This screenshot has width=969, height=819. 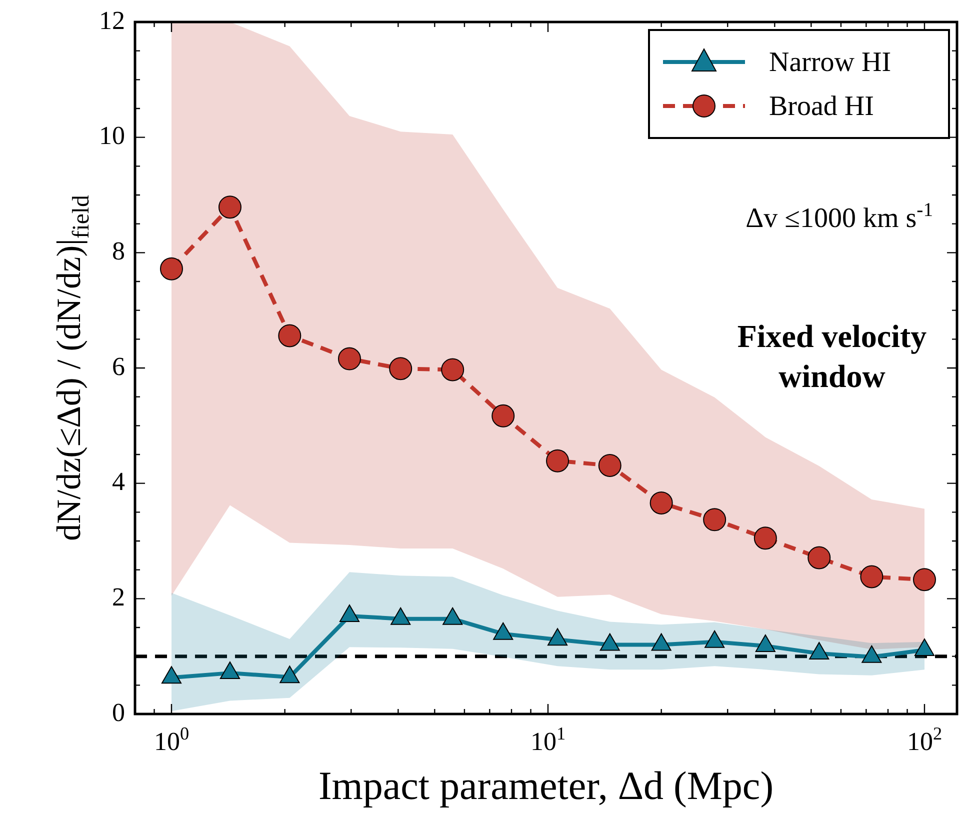 What do you see at coordinates (832, 356) in the screenshot?
I see `annotation: Fixed velocity window` at bounding box center [832, 356].